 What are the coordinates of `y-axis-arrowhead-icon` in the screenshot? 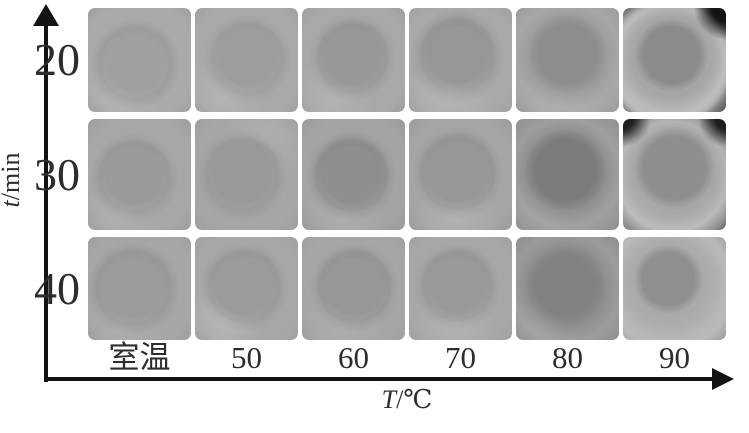 It's located at (46, 15).